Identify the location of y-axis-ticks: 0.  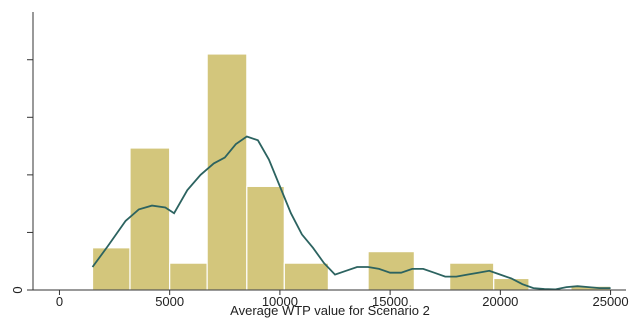
(21, 176).